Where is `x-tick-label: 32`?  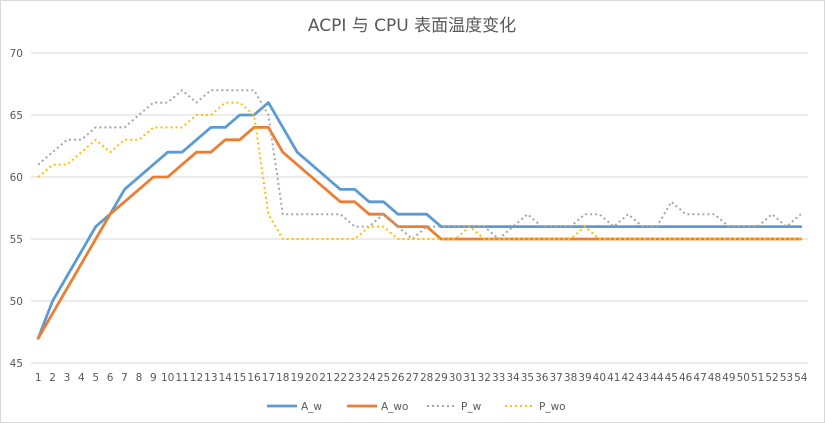 x-tick-label: 32 is located at coordinates (484, 378).